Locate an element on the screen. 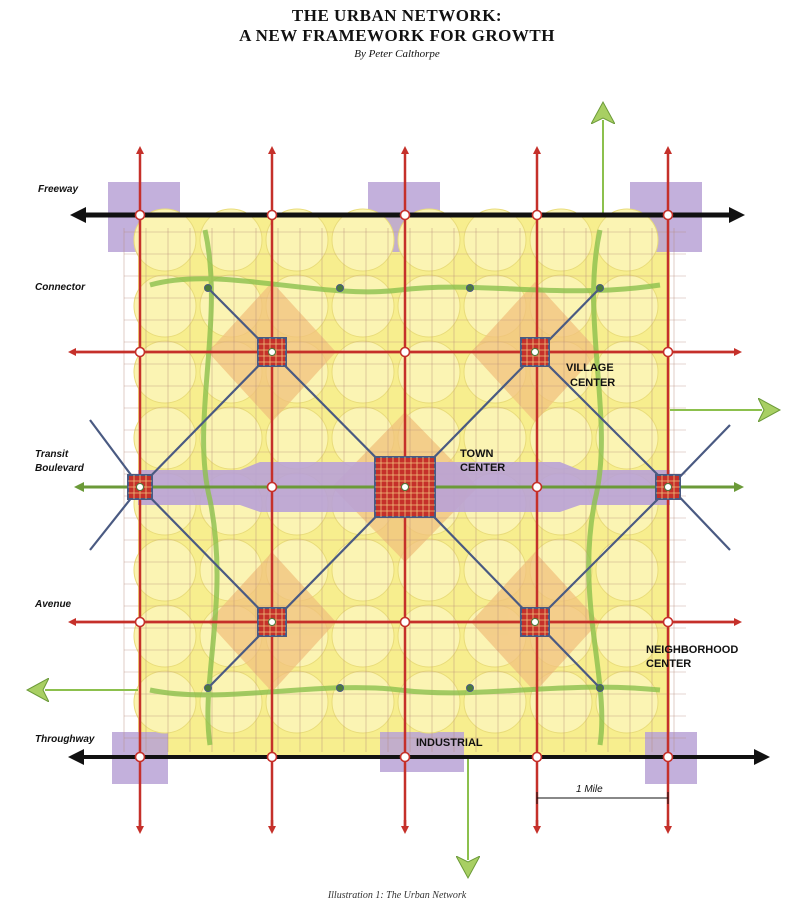 The width and height of the screenshot is (794, 909). scale-bar: 1 Mile is located at coordinates (602, 794).